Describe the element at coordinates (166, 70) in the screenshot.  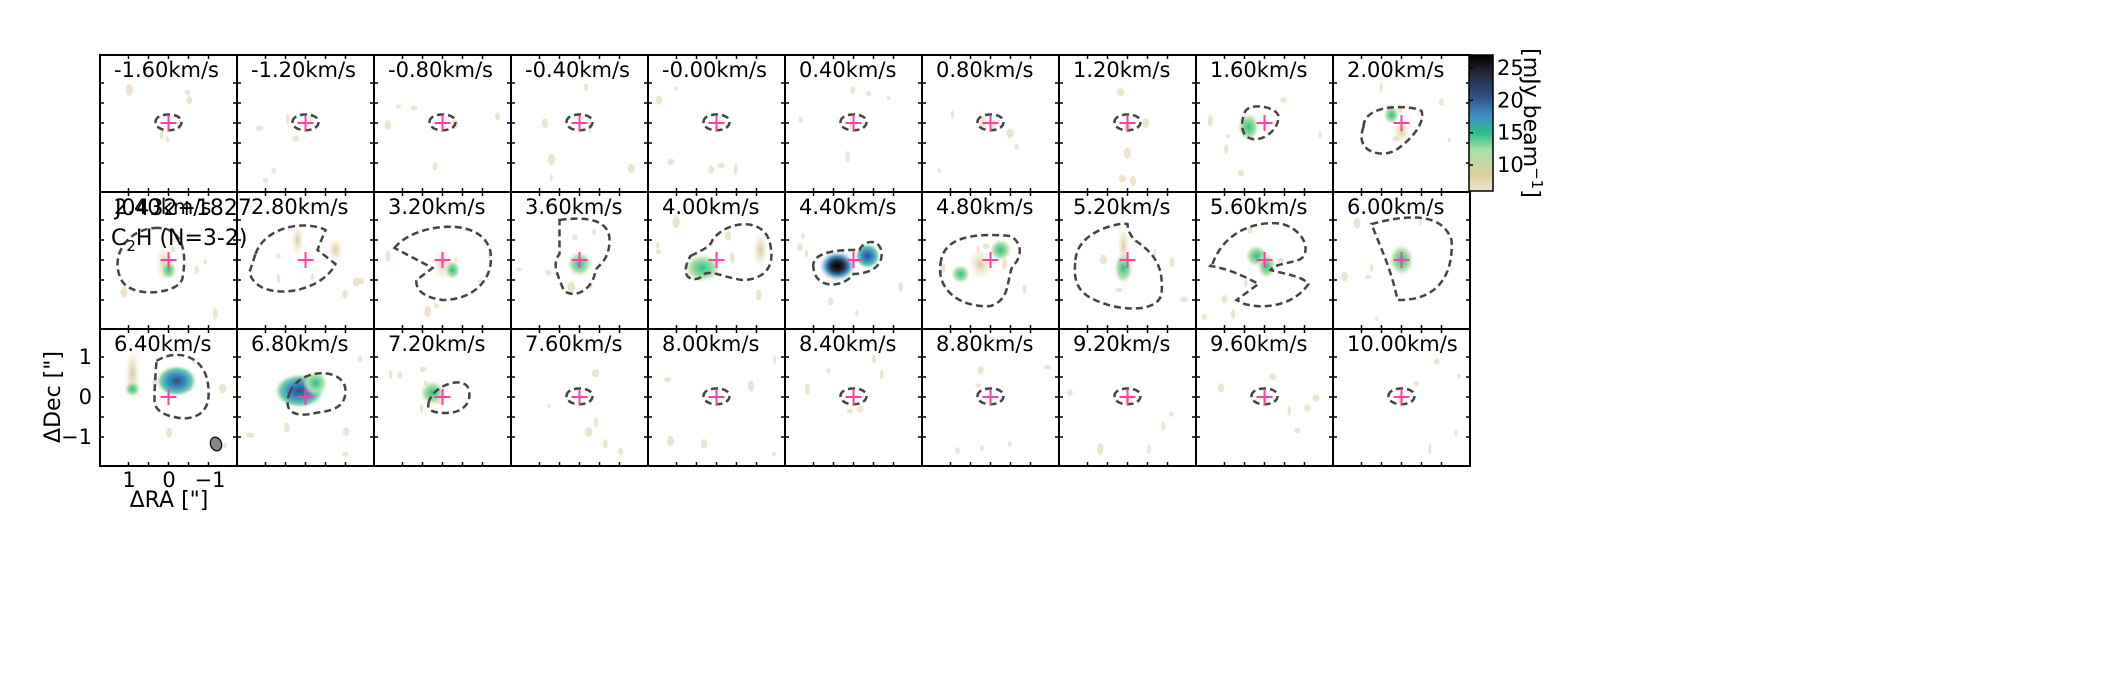
I see `channel-velocity-label: -1.60km/s` at that location.